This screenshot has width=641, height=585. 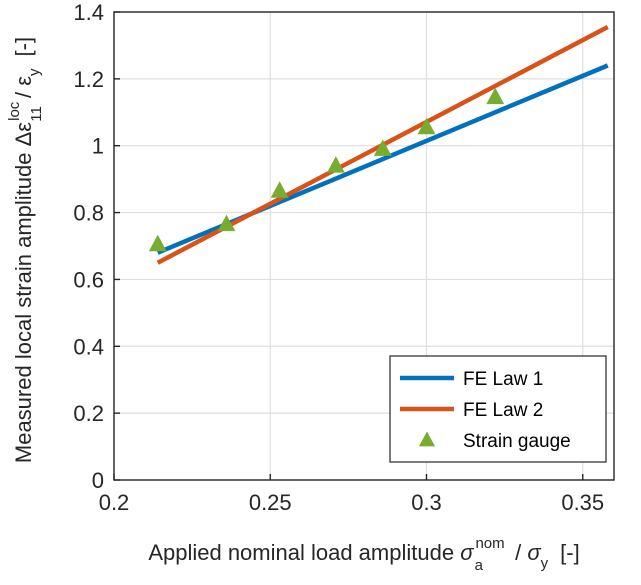 What do you see at coordinates (467, 552) in the screenshot?
I see `x-axis-label-symbol: σ` at bounding box center [467, 552].